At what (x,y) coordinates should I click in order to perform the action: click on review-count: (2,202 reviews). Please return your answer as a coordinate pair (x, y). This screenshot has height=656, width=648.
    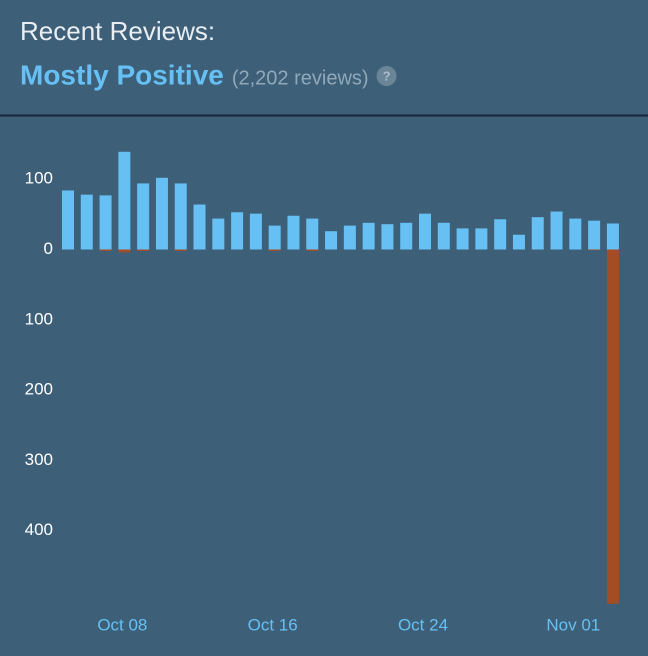
    Looking at the image, I should click on (300, 78).